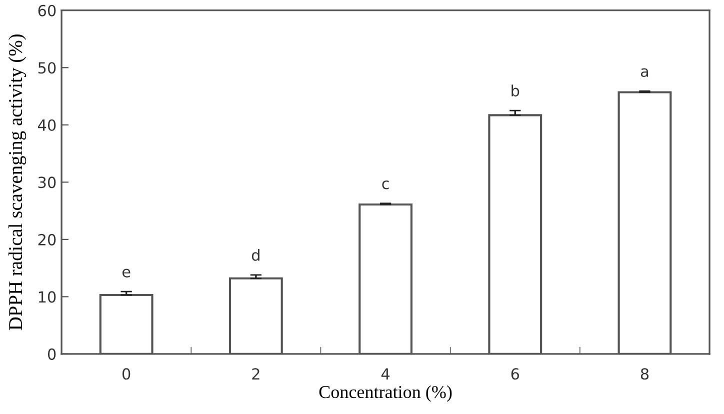  I want to click on y-tick-label: 60, so click(47, 10).